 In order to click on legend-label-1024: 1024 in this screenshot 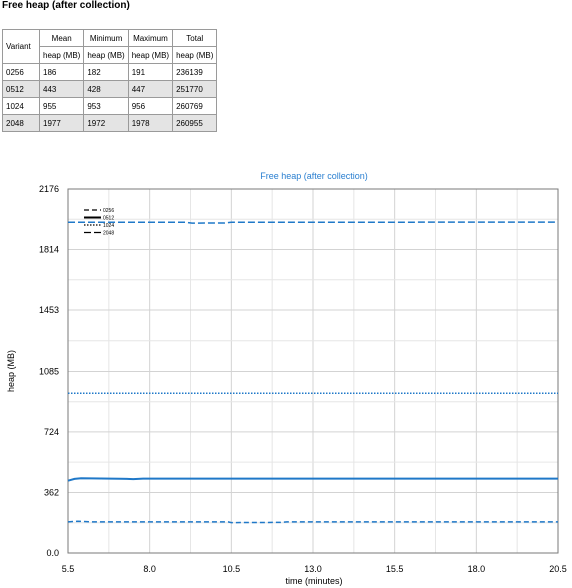, I will do `click(108, 226)`.